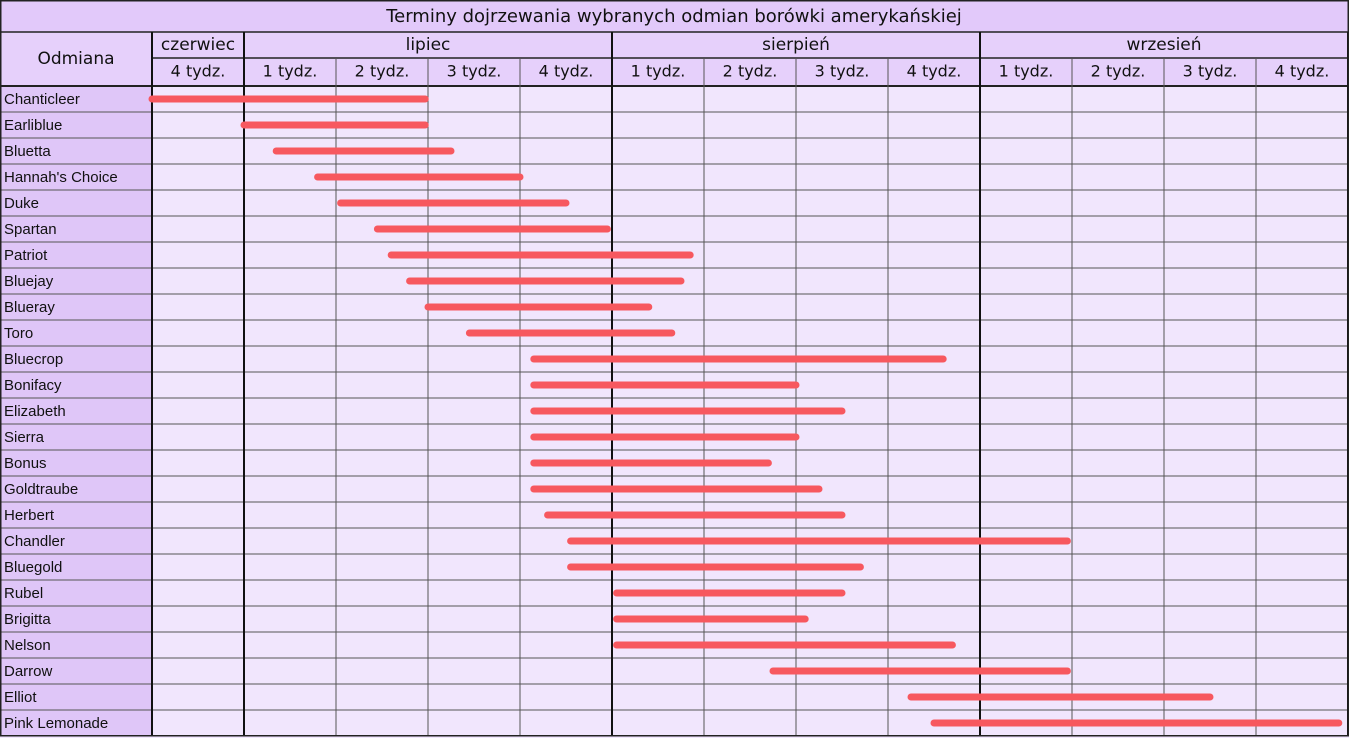 This screenshot has height=738, width=1349. I want to click on title-cell, so click(674, 16).